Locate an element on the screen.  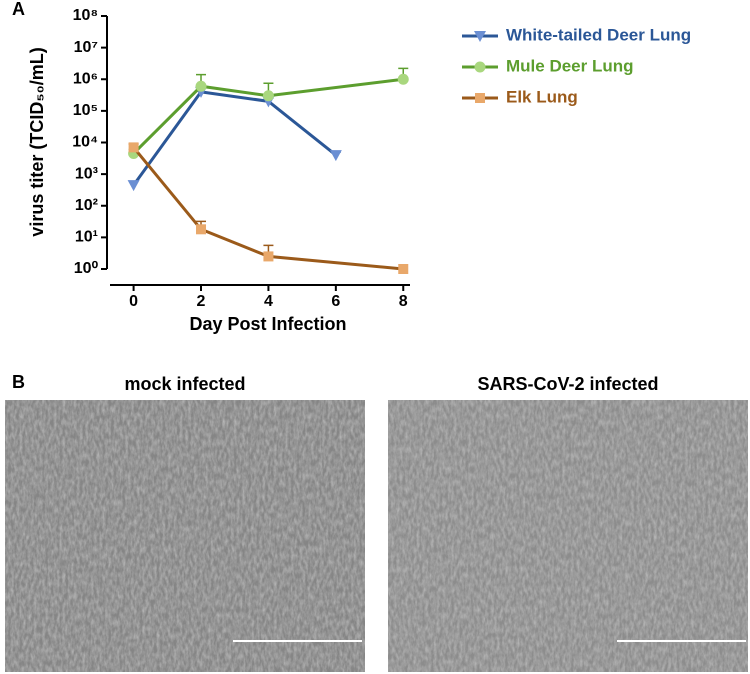
micrograph-title: mock infected is located at coordinates (184, 384).